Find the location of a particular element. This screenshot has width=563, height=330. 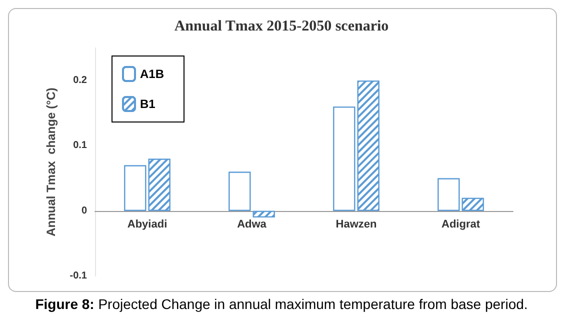

x-tick-label: Adwa is located at coordinates (252, 224).